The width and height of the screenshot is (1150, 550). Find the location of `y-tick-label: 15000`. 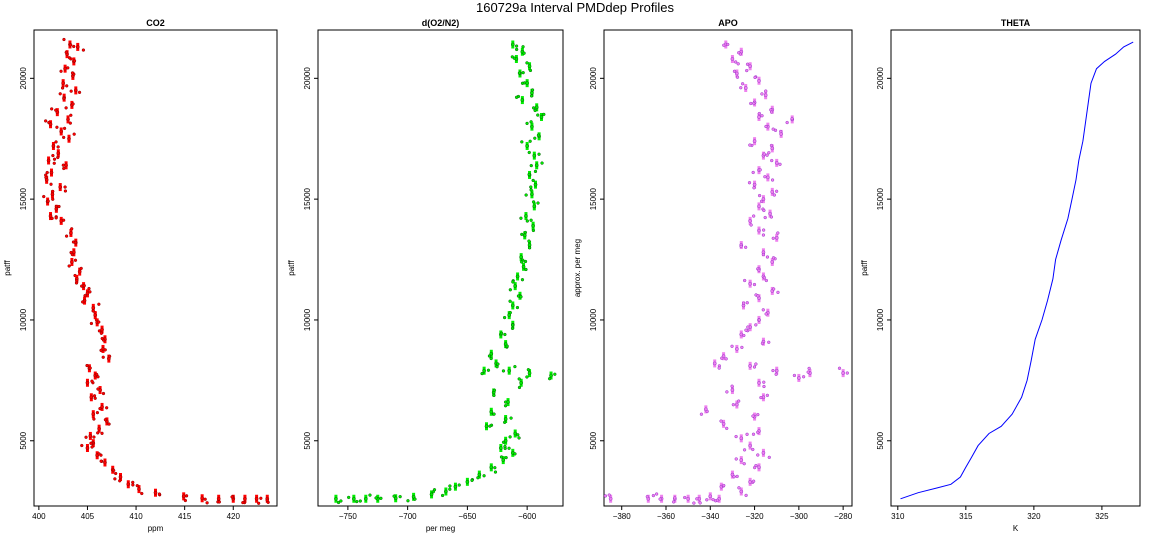

y-tick-label: 15000 is located at coordinates (307, 198).